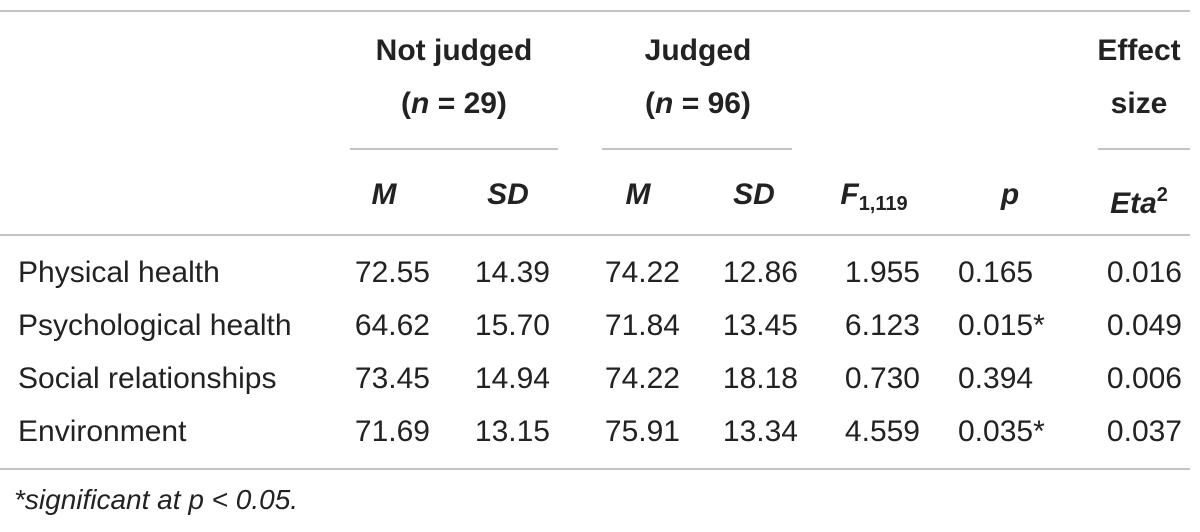 This screenshot has width=1200, height=532. I want to click on col-header-m-not-judged: M, so click(384, 194).